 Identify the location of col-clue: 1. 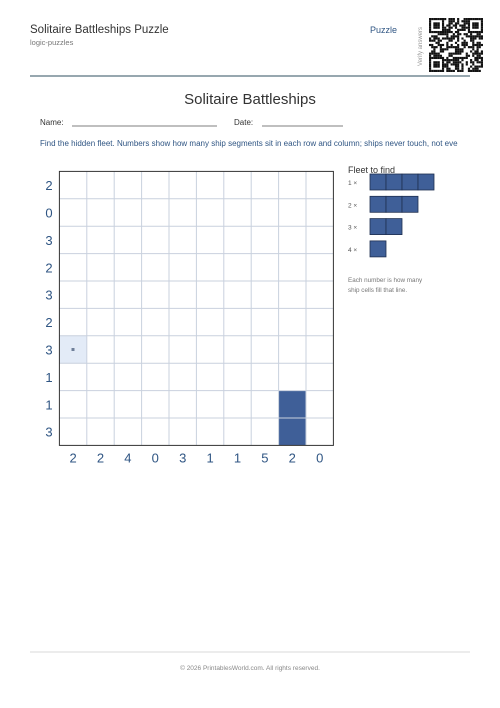
(237, 457).